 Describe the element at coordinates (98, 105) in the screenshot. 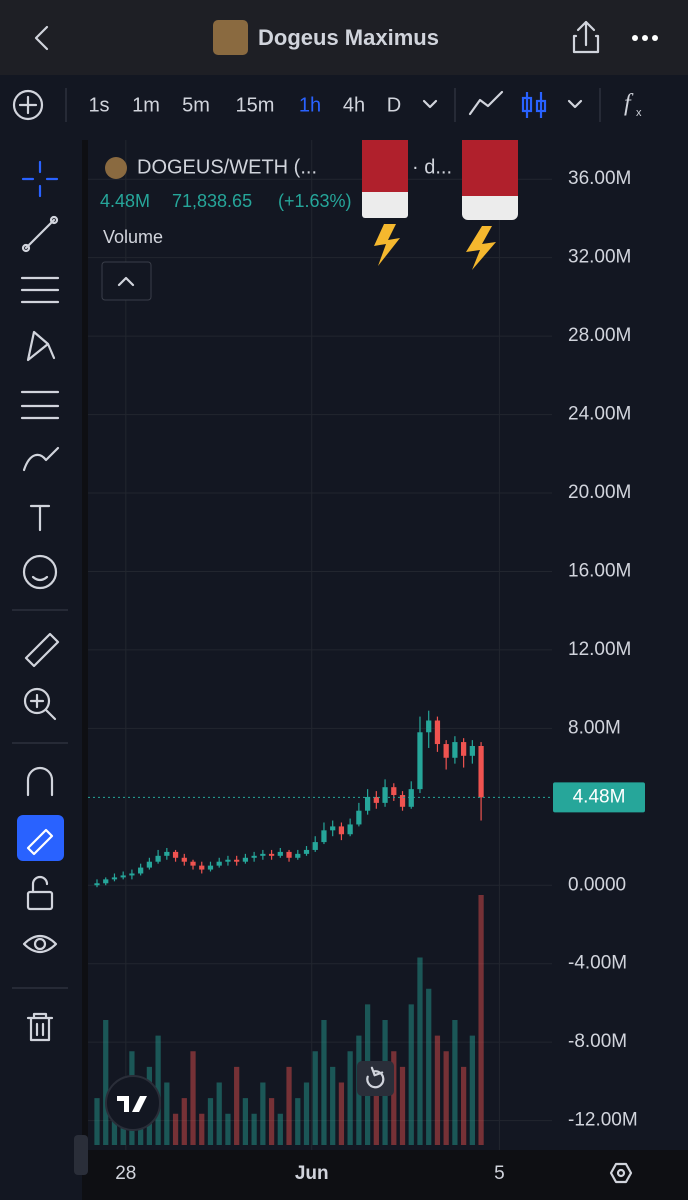

I see `interval-button: 1s` at that location.